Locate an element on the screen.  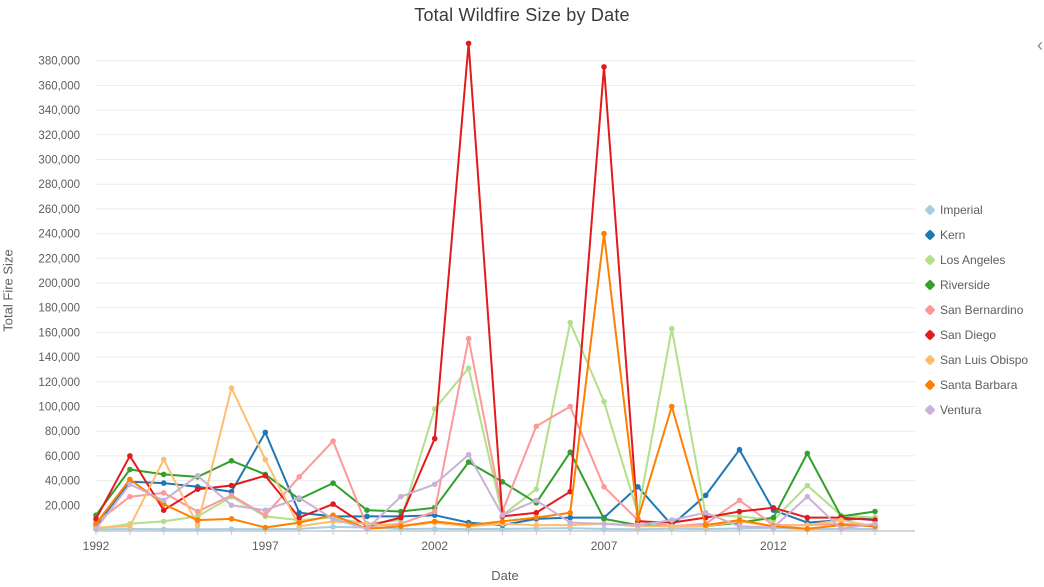
legend-item-kern: Kern is located at coordinates (976, 234).